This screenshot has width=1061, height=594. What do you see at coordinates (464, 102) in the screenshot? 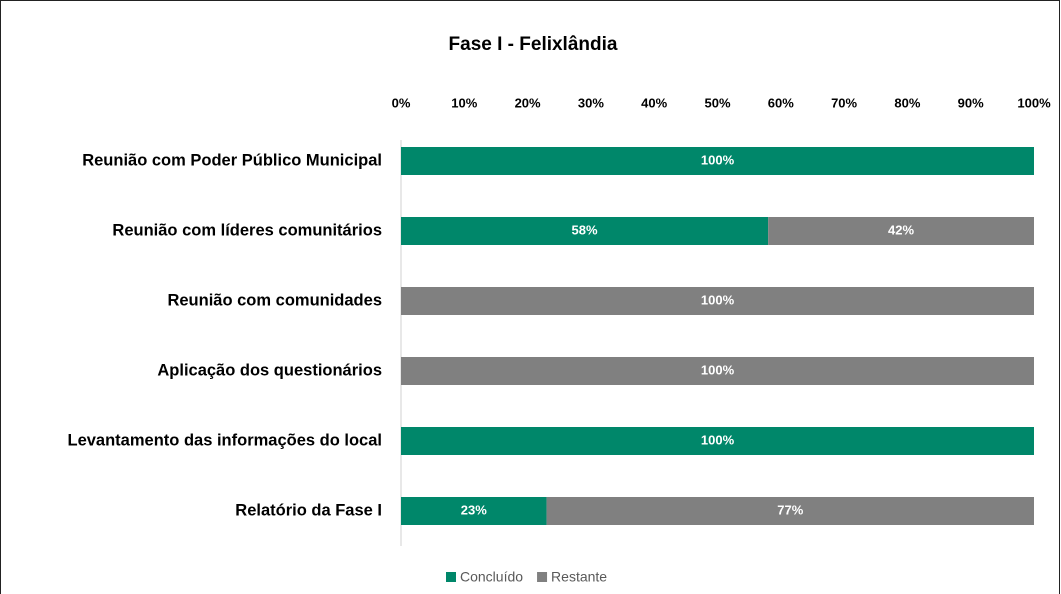
I see `x-tick-label: 10%` at bounding box center [464, 102].